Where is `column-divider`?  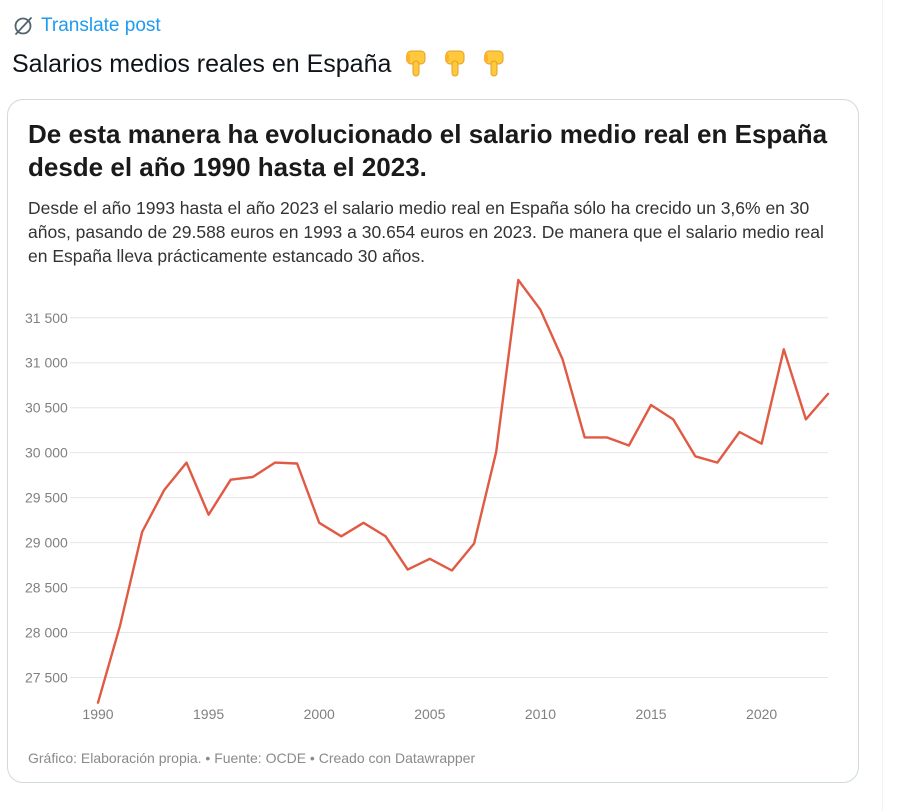
column-divider is located at coordinates (882, 405).